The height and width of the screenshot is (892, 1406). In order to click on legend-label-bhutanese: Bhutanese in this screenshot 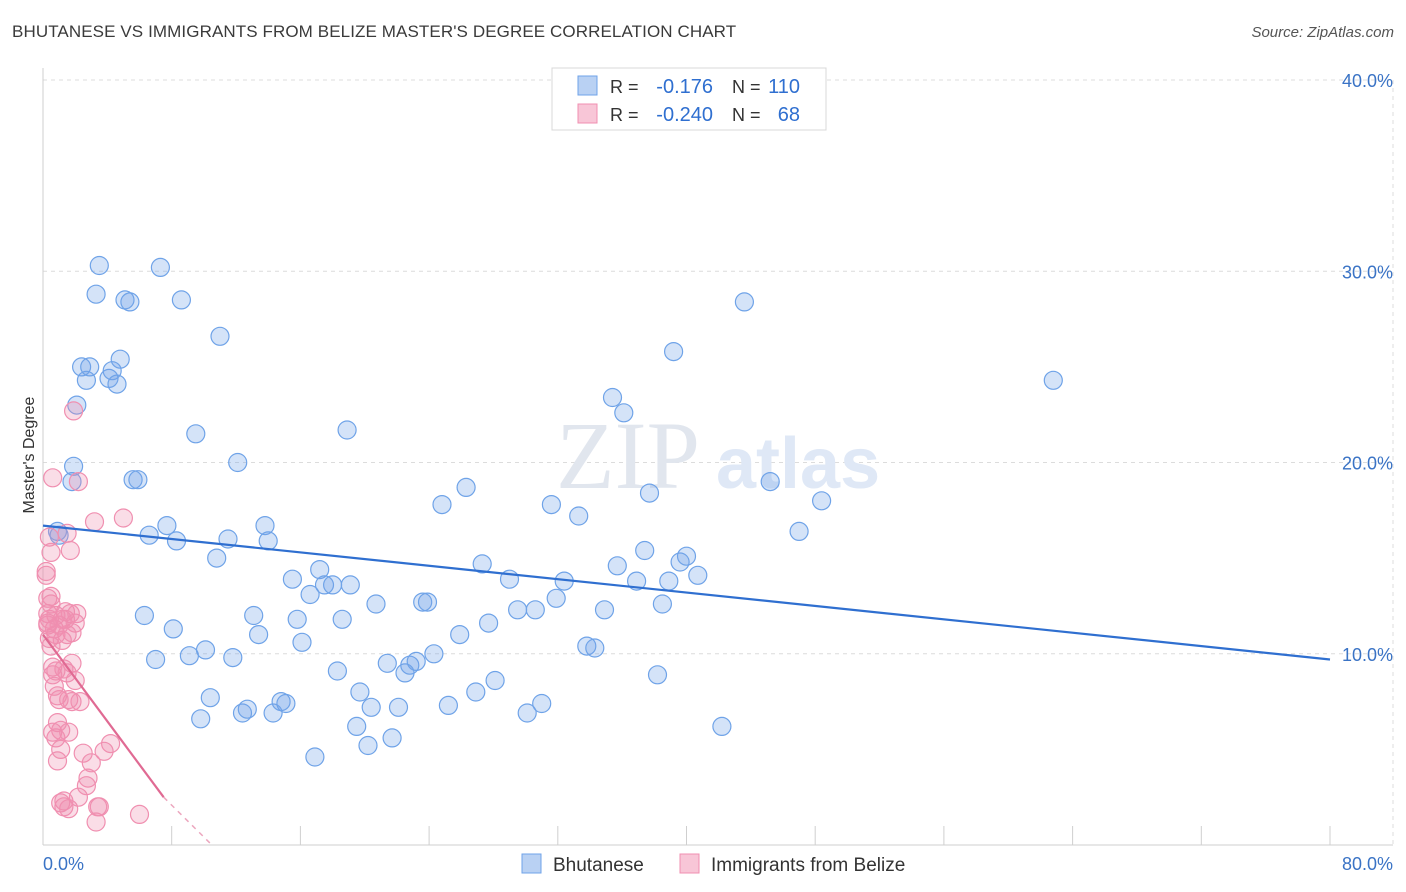, I will do `click(598, 865)`.